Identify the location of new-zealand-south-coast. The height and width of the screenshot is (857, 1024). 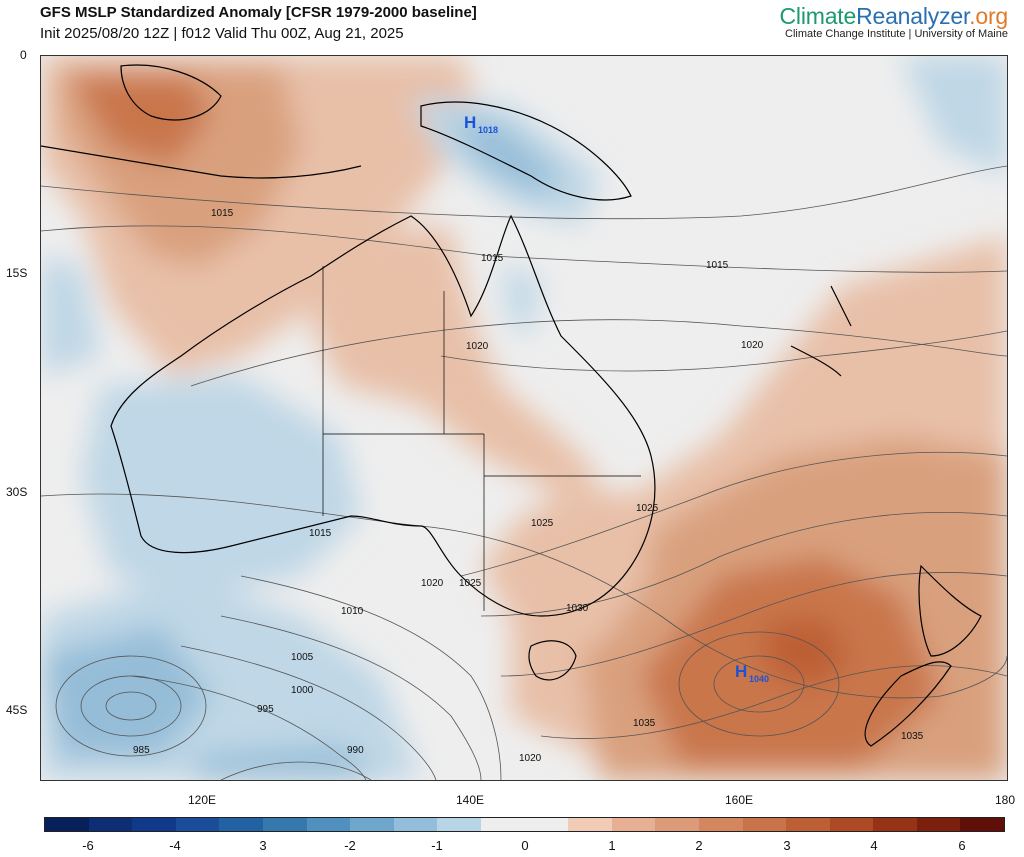
(908, 704).